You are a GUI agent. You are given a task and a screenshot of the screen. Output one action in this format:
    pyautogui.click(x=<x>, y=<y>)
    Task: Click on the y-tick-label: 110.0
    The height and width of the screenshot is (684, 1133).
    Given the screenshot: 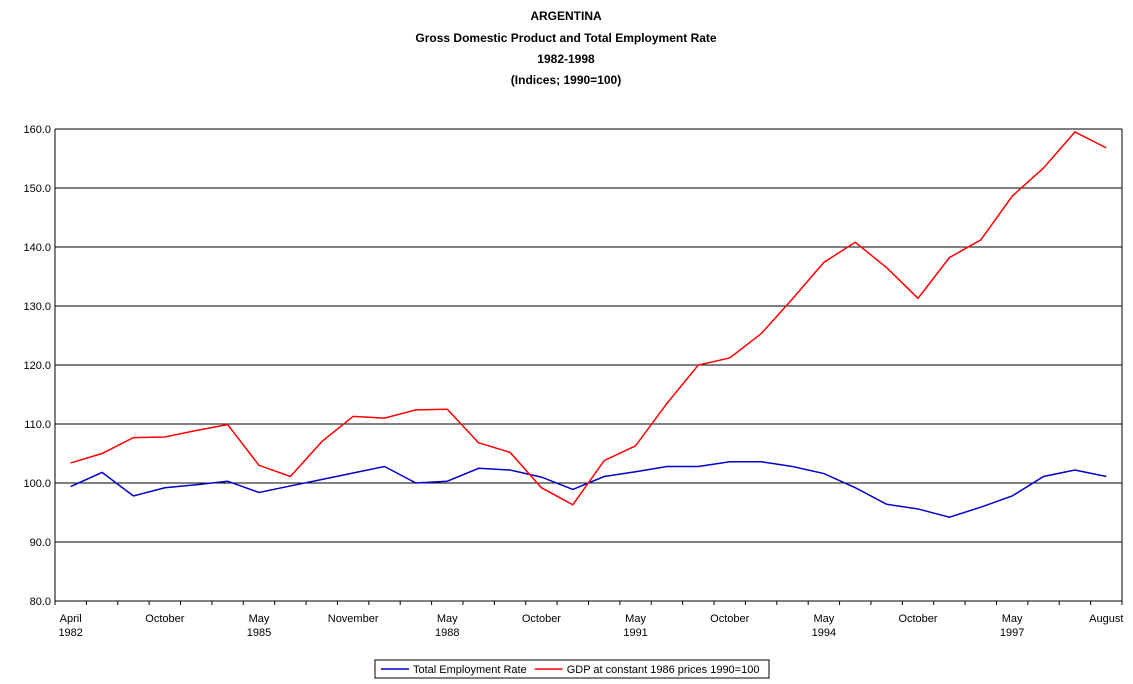 What is the action you would take?
    pyautogui.click(x=37, y=425)
    